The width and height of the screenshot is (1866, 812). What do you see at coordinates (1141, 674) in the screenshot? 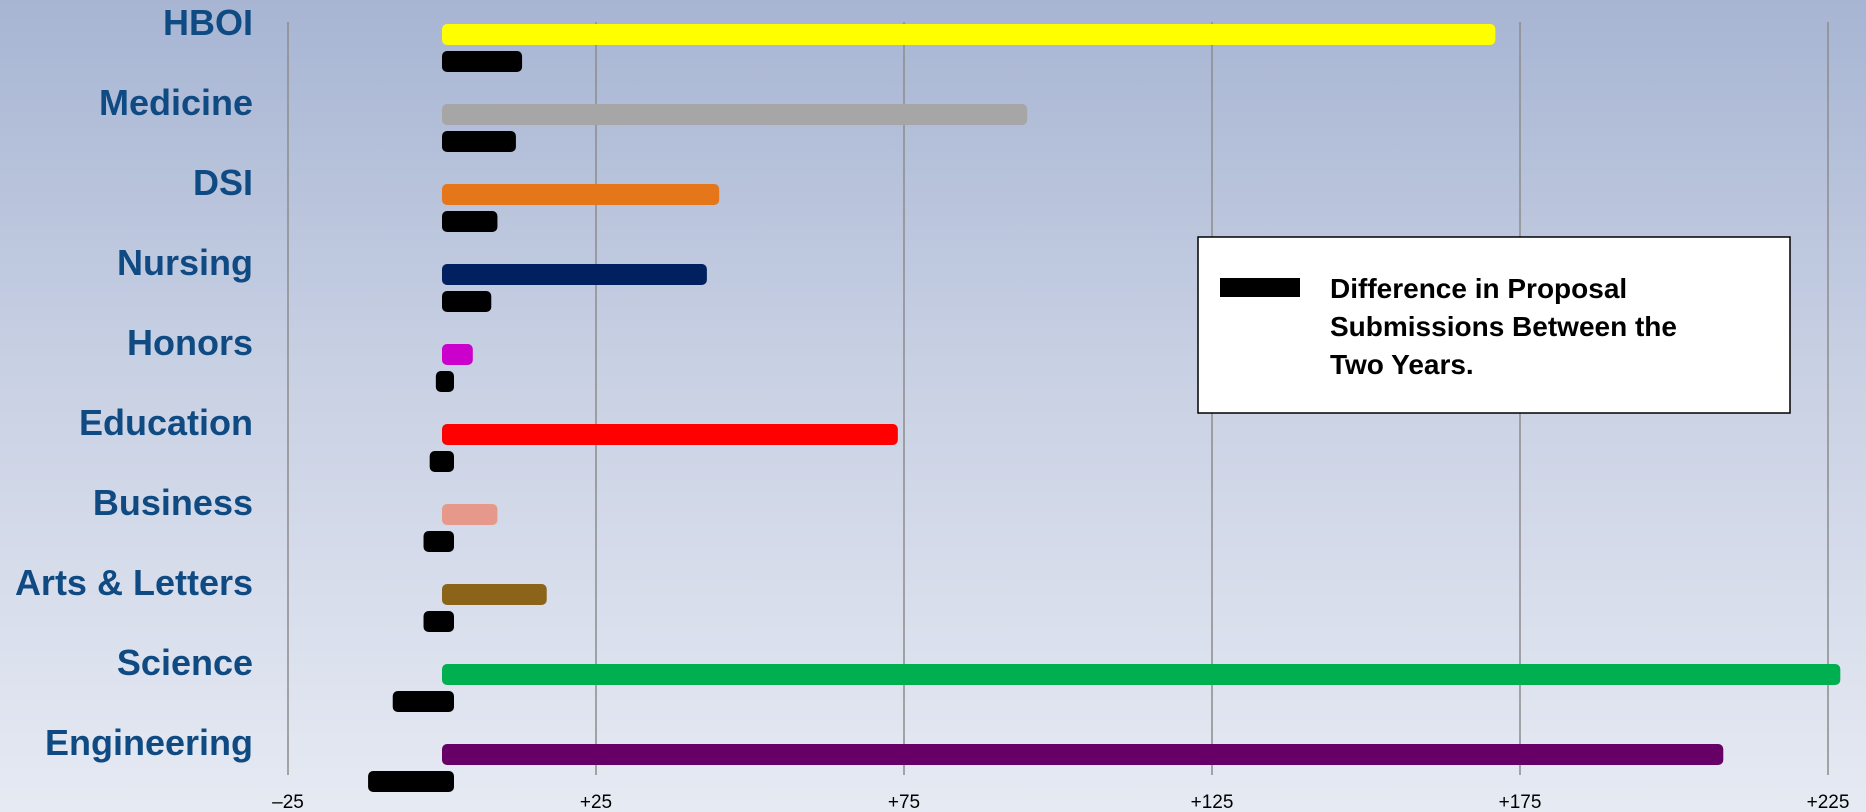
I see `bar-science` at bounding box center [1141, 674].